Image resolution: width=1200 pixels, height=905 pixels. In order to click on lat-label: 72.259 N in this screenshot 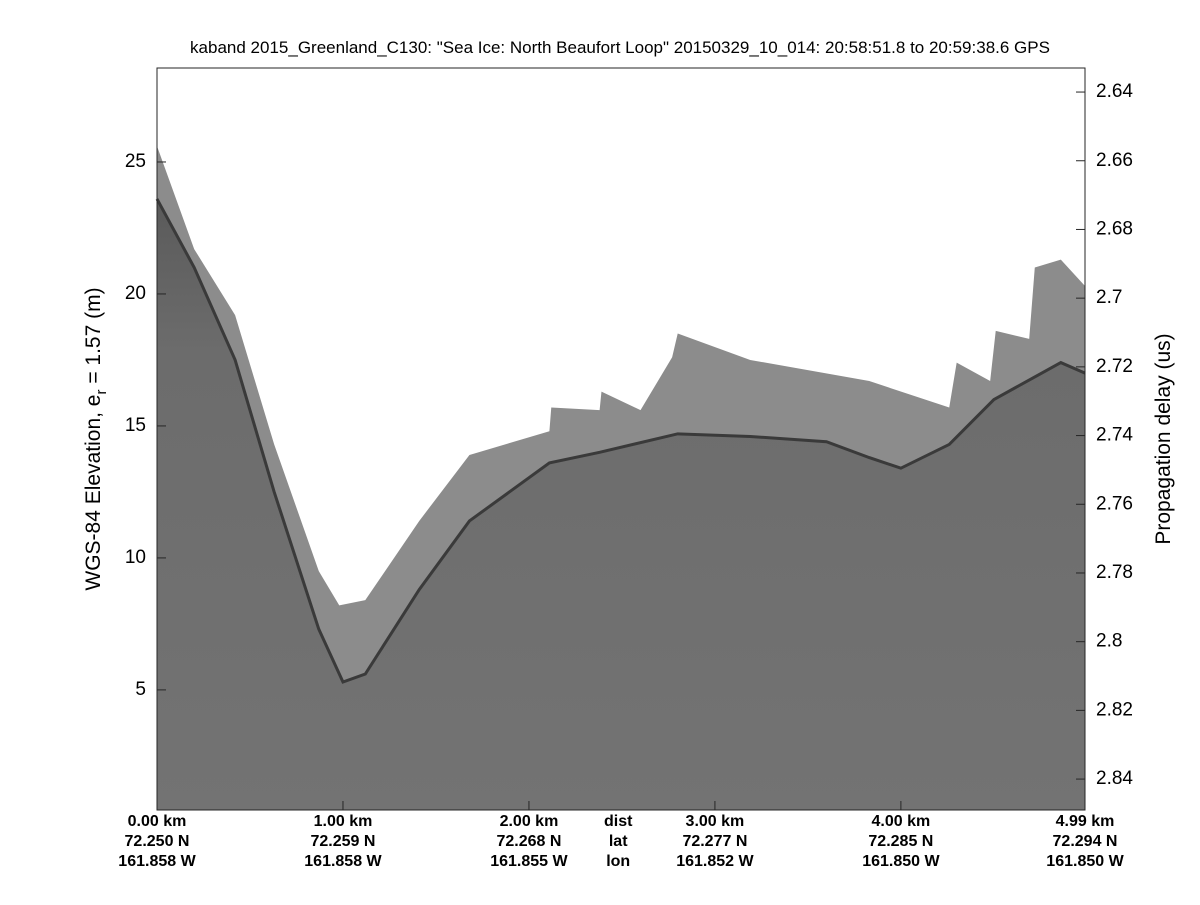, I will do `click(343, 841)`.